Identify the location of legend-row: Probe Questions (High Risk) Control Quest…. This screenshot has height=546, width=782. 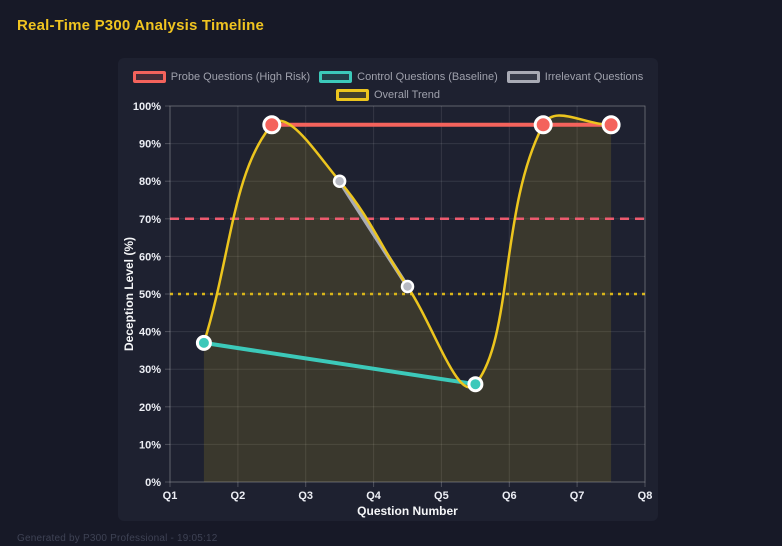
(388, 77).